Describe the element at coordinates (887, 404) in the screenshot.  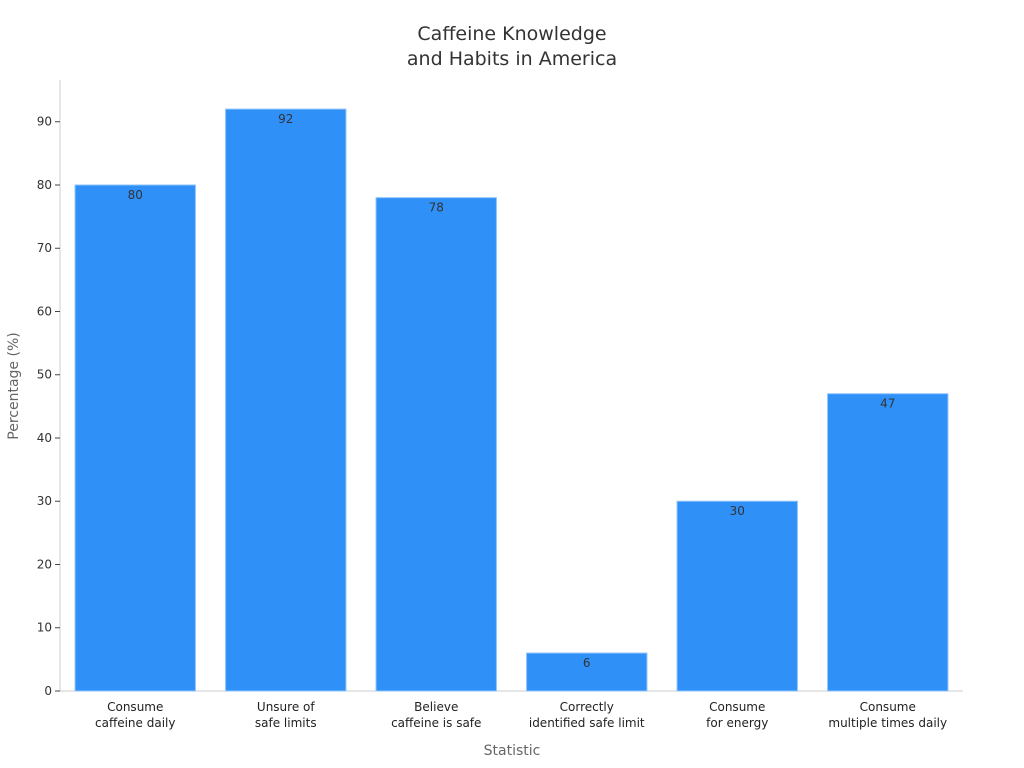
I see `value-label: 47` at that location.